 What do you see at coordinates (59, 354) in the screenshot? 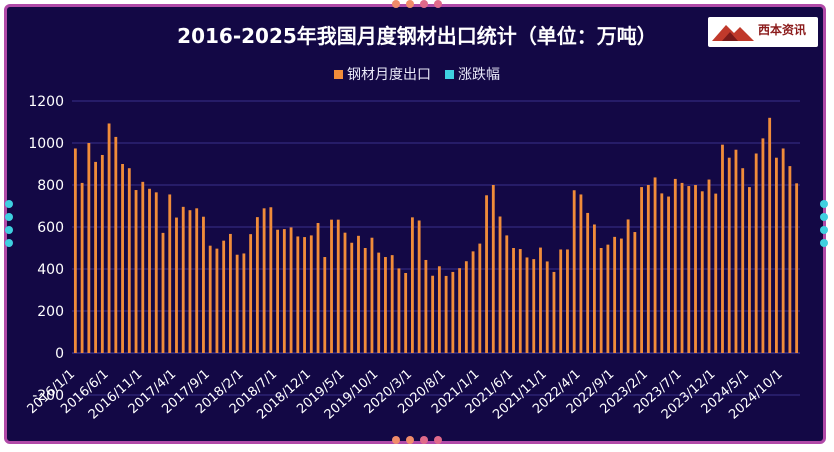
I see `y-tick-label: 0` at bounding box center [59, 354].